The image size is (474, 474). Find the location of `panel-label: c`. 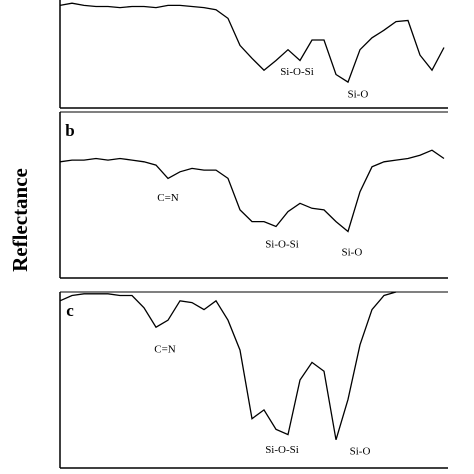

panel-label: c is located at coordinates (70, 310).